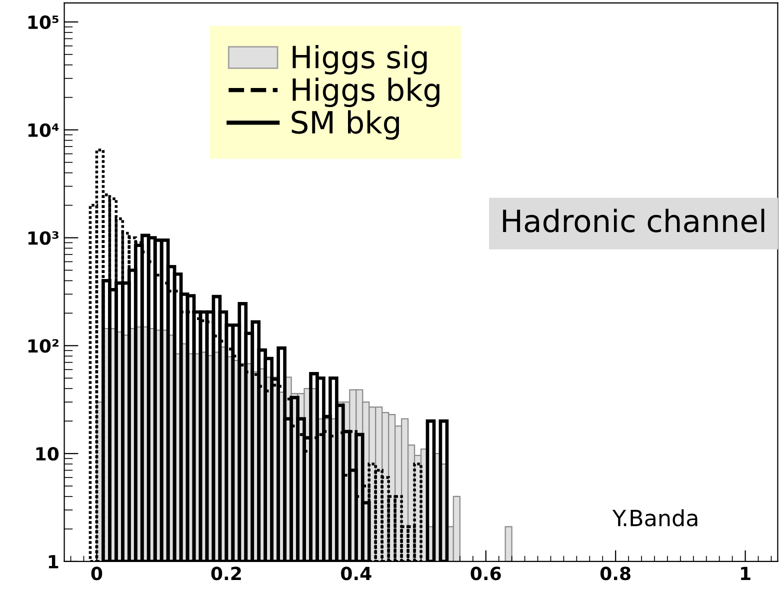 This screenshot has height=591, width=784. What do you see at coordinates (43, 130) in the screenshot?
I see `y-tick-label: 10⁴` at bounding box center [43, 130].